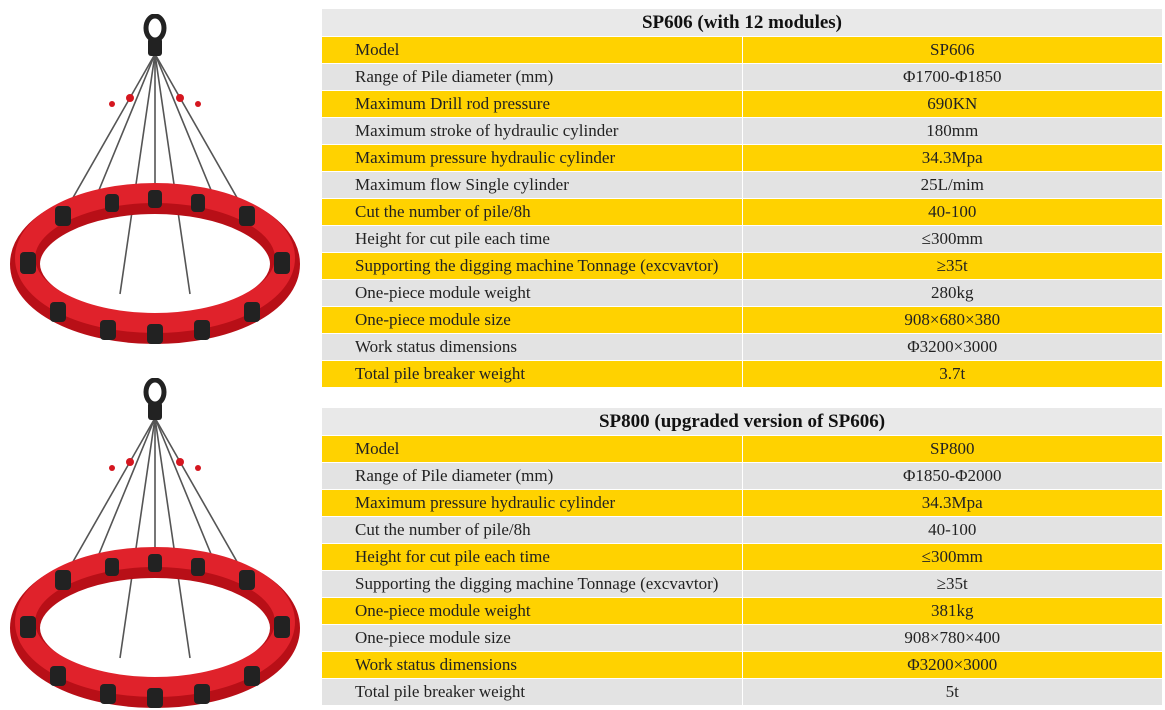  I want to click on table-title: SP800 (upgraded version of SP606), so click(742, 422).